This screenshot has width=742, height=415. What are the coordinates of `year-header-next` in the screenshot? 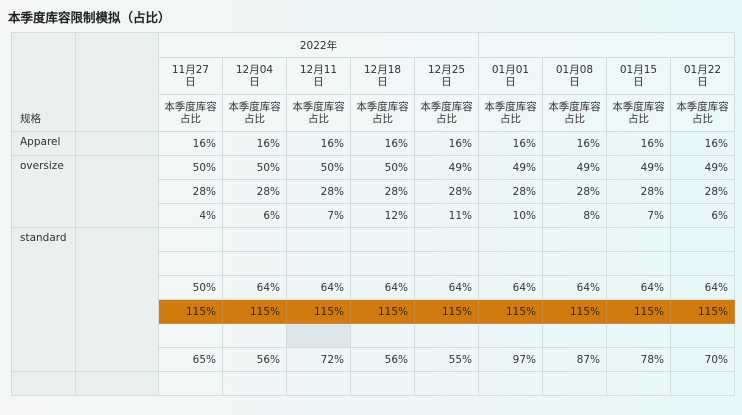 It's located at (606, 45).